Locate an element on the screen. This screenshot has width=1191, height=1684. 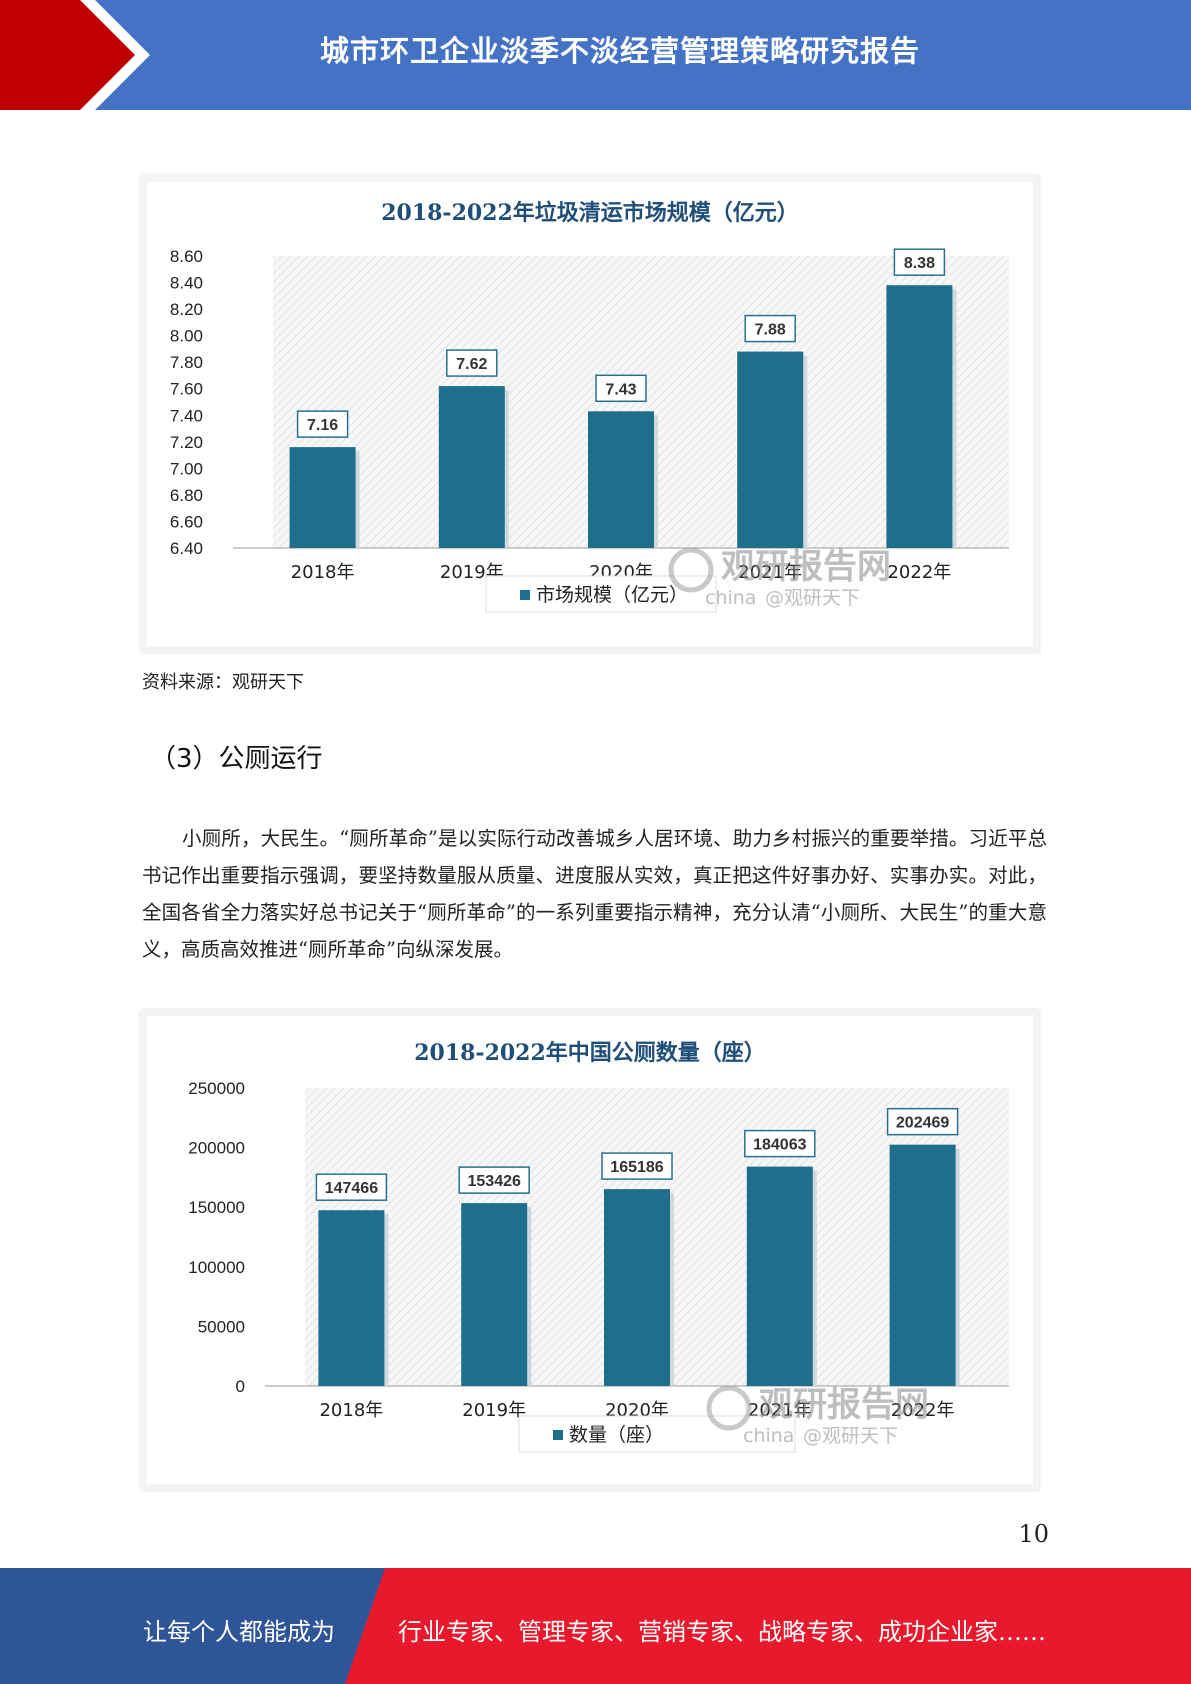
y-tick-label: 7.60 is located at coordinates (186, 389).